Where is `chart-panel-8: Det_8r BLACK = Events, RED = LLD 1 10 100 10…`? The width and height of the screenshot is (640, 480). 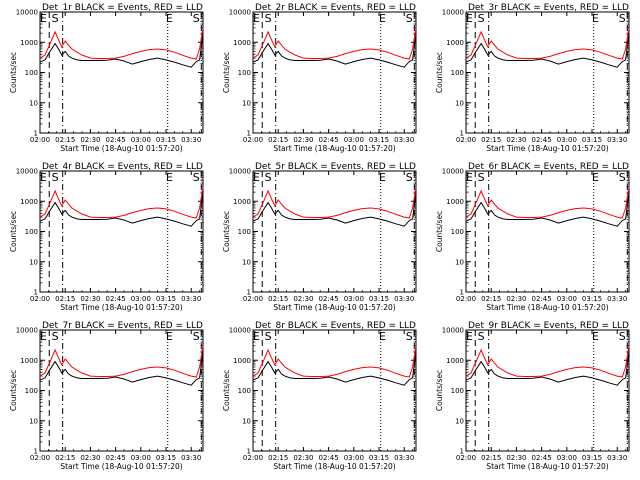 chart-panel-8: Det_8r BLACK = Events, RED = LLD 1 10 100 10… is located at coordinates (319, 396).